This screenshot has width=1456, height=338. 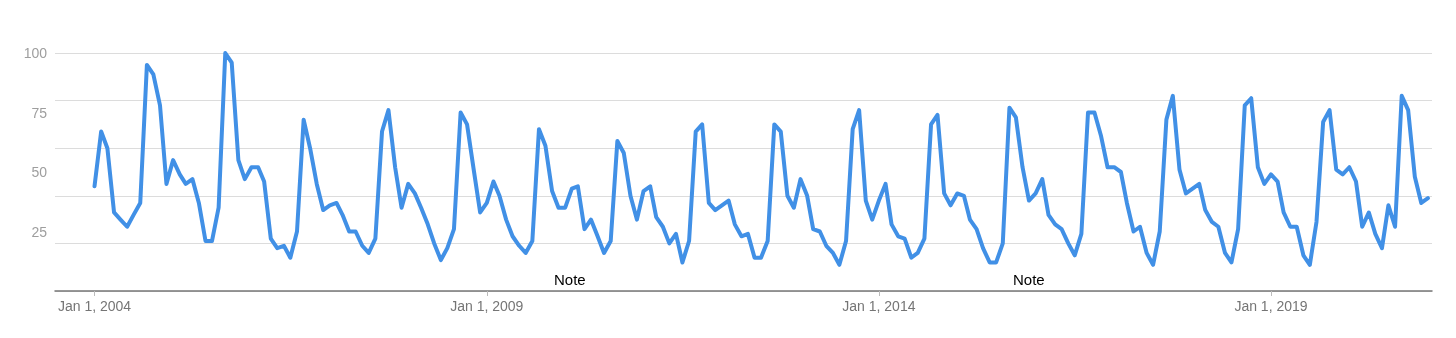 I want to click on y-tick-label: 50, so click(x=39, y=172).